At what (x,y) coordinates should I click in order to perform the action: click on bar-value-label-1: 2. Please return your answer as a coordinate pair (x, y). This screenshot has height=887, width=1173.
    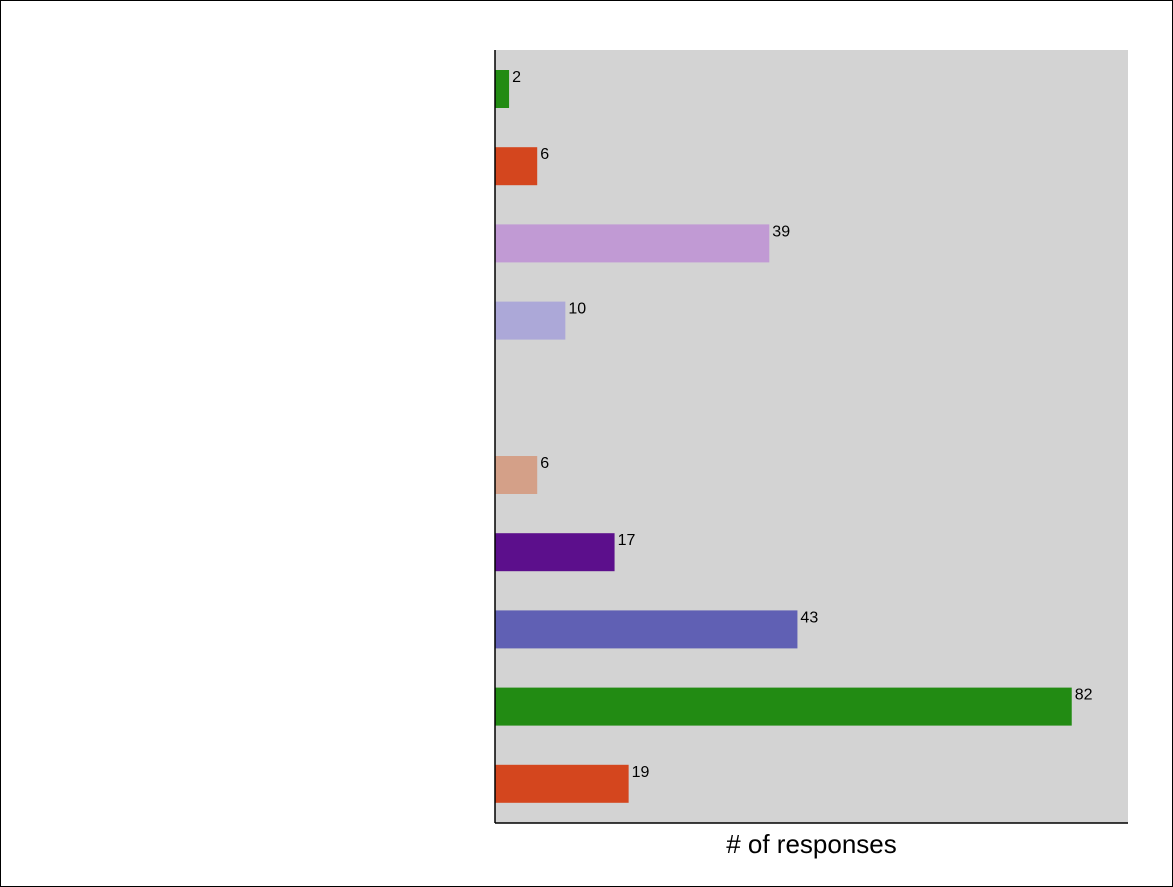
    Looking at the image, I should click on (516, 77).